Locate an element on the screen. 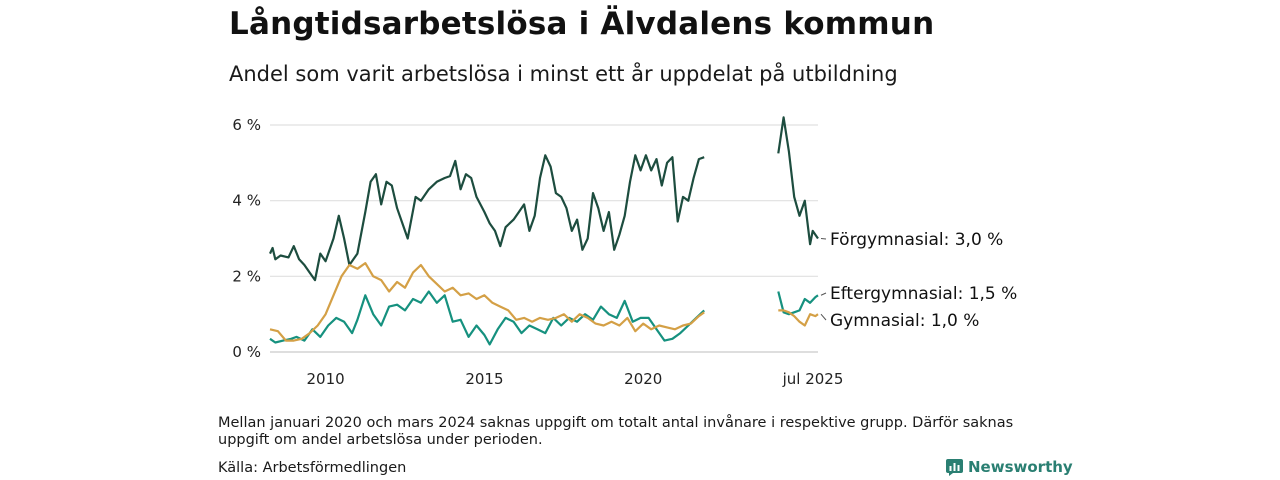 The height and width of the screenshot is (480, 1280). y-tick-label: 4 % is located at coordinates (246, 201).